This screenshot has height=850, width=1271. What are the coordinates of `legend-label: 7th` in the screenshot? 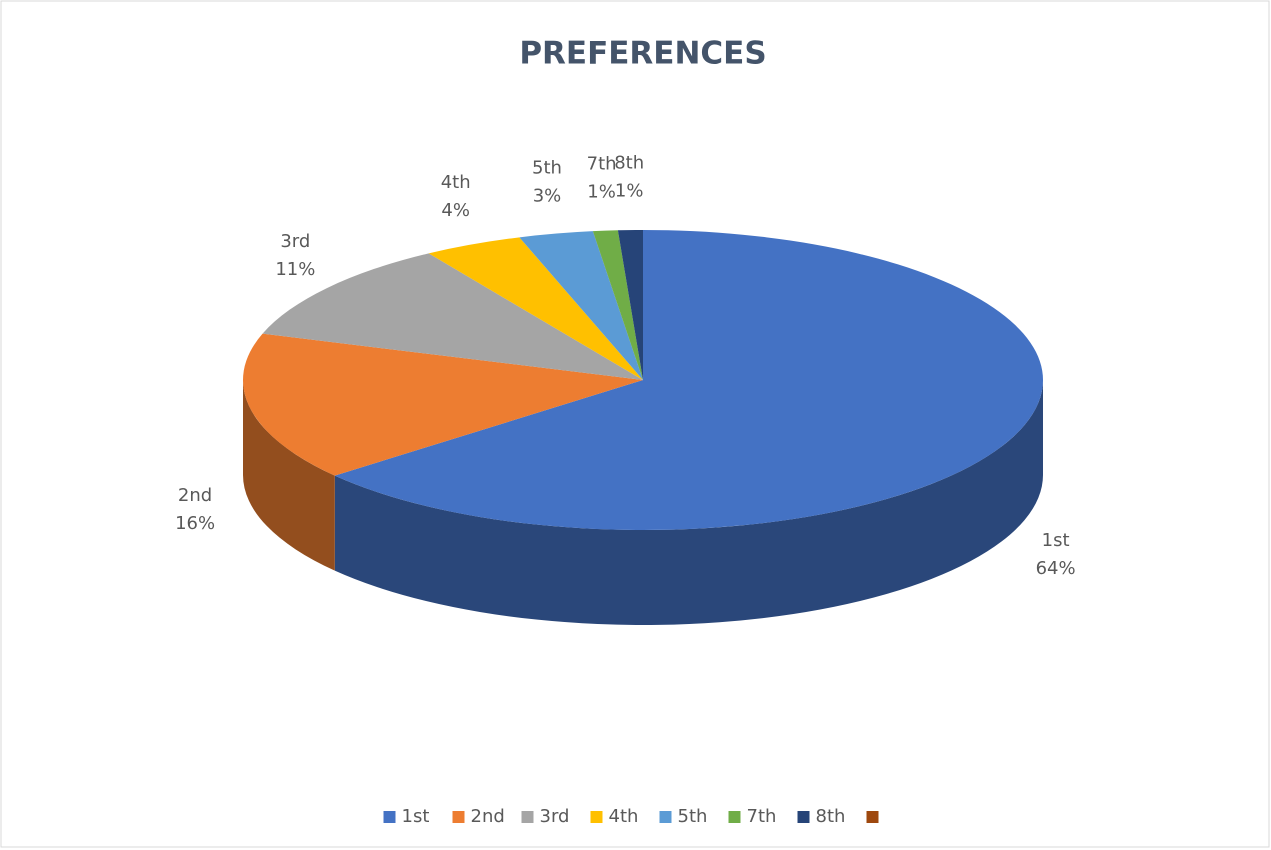 It's located at (762, 816).